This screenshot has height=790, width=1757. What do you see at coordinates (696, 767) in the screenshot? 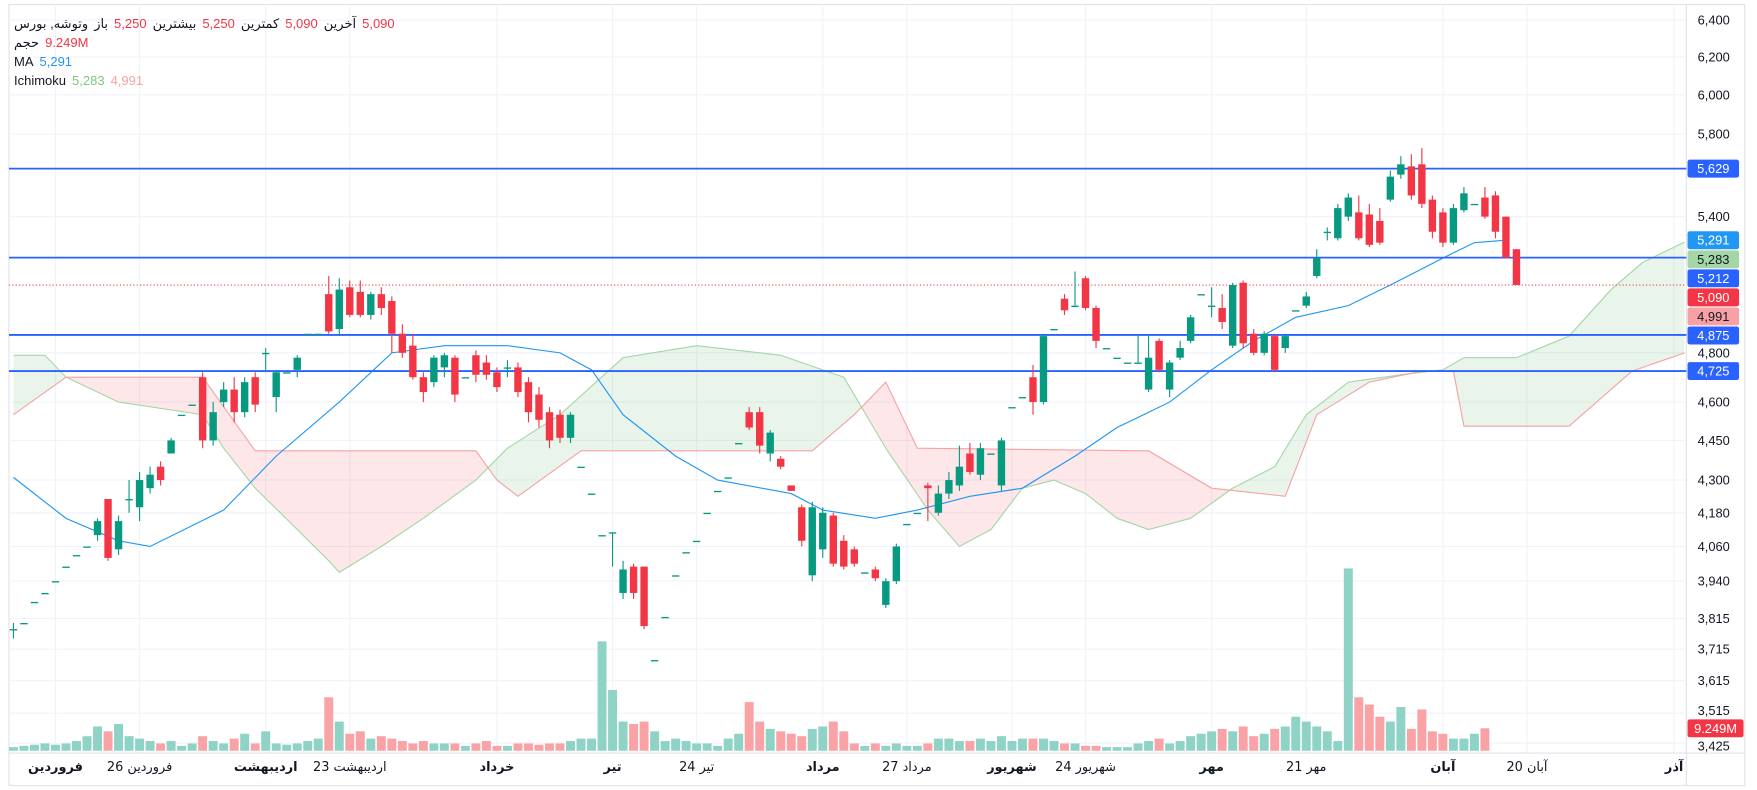
I see `x-tick-label: 24 تیر` at bounding box center [696, 767].